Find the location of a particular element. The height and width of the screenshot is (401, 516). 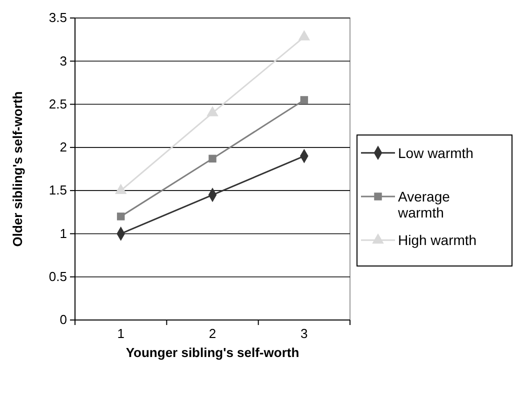

x-tick-label: 2 is located at coordinates (212, 334).